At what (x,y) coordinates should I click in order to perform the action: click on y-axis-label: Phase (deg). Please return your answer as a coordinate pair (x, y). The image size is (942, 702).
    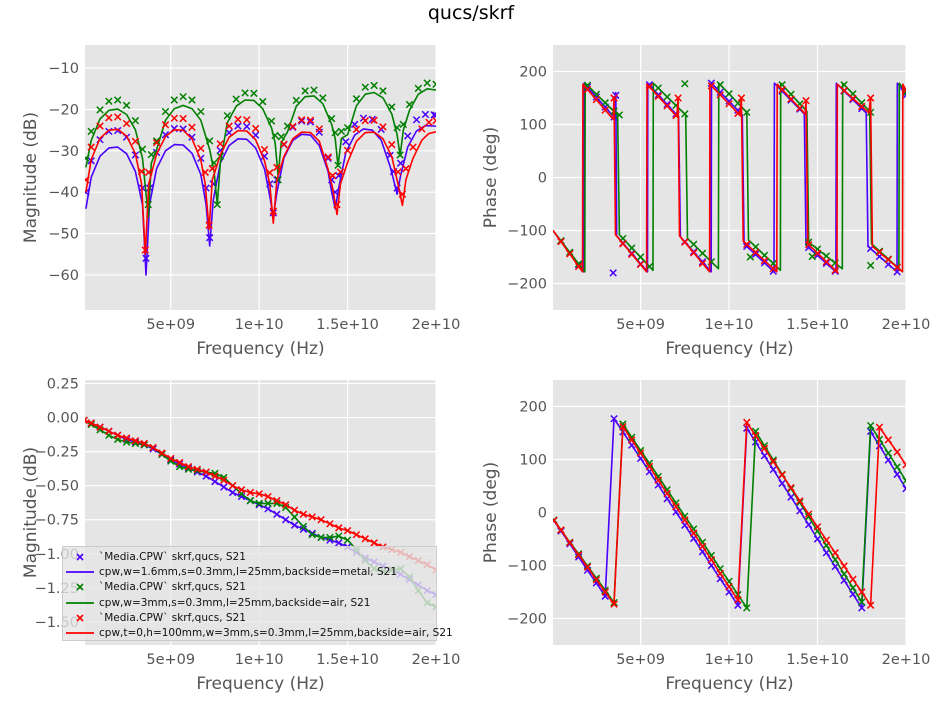
    Looking at the image, I should click on (491, 512).